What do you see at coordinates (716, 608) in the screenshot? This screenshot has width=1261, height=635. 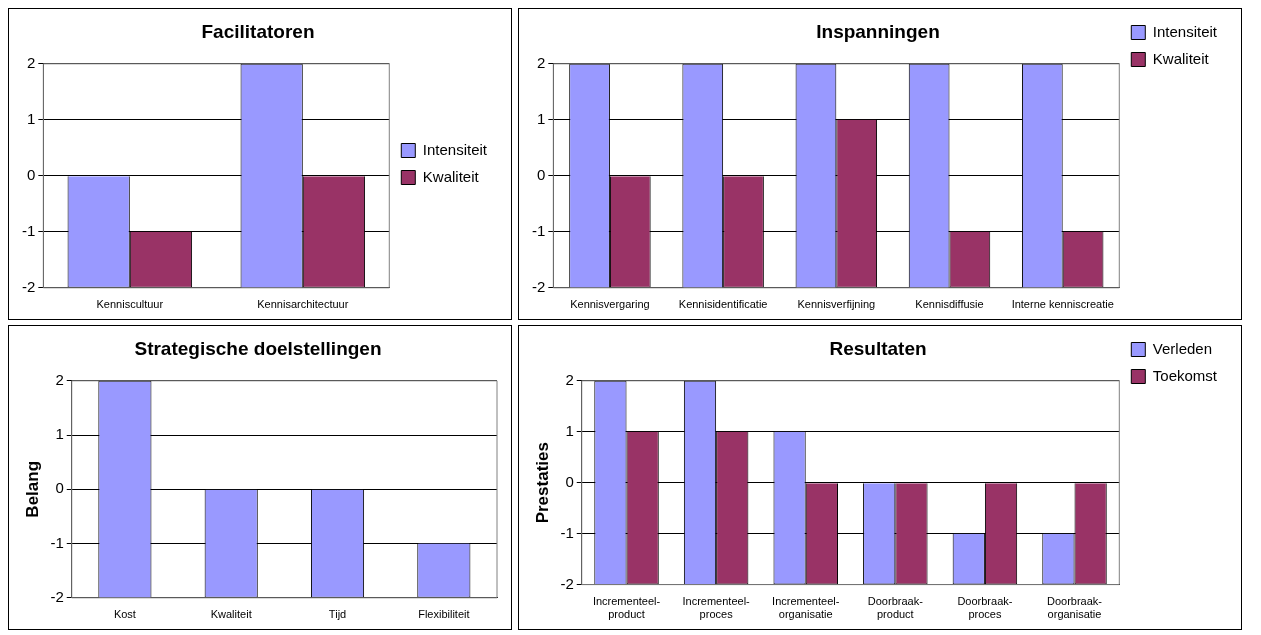 I see `x-tick-label: Incrementeel-proces` at bounding box center [716, 608].